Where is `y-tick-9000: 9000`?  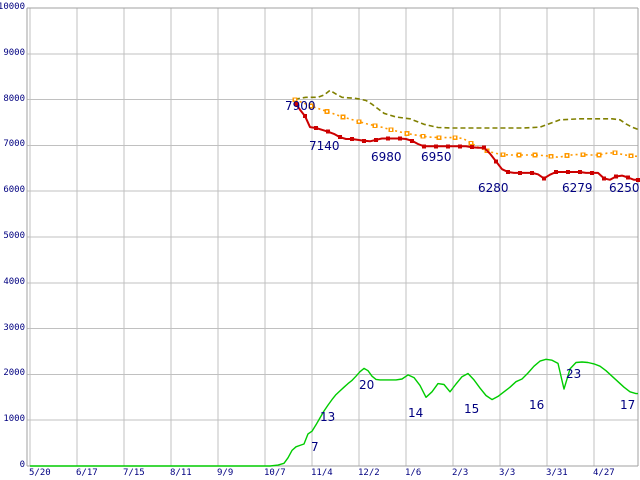 y-tick-9000: 9000 is located at coordinates (14, 52).